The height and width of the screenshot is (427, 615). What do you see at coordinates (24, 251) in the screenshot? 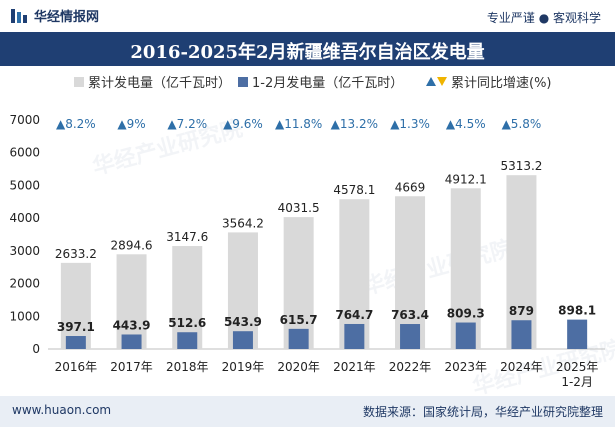
I see `y-tick-label: 3000` at bounding box center [24, 251].